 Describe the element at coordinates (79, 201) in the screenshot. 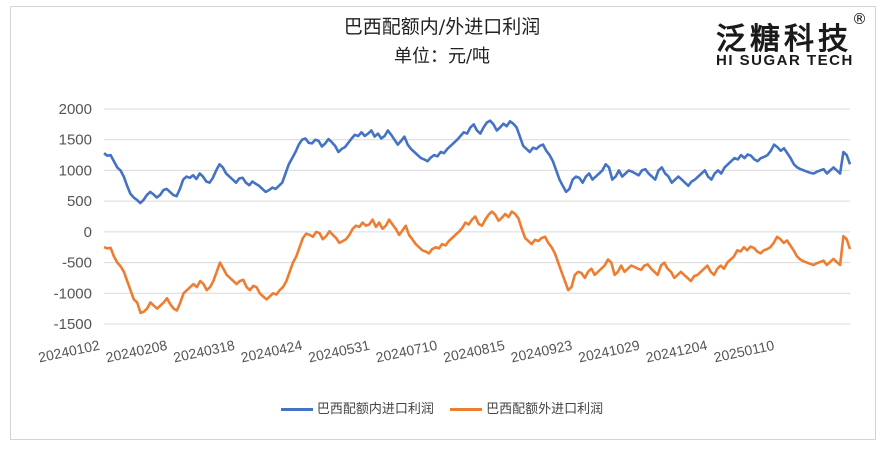

I see `y-tick-label: 500` at that location.